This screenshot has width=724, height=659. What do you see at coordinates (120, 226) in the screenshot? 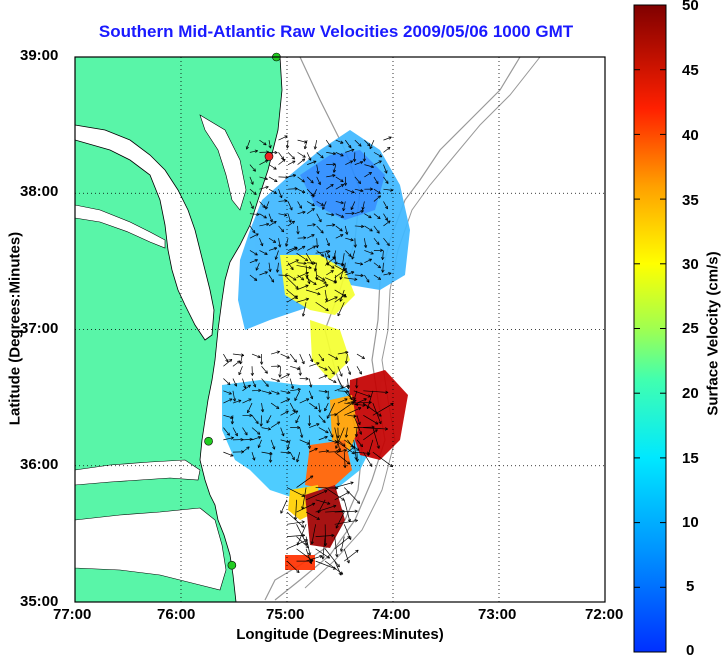
I see `potomac-river` at bounding box center [120, 226].